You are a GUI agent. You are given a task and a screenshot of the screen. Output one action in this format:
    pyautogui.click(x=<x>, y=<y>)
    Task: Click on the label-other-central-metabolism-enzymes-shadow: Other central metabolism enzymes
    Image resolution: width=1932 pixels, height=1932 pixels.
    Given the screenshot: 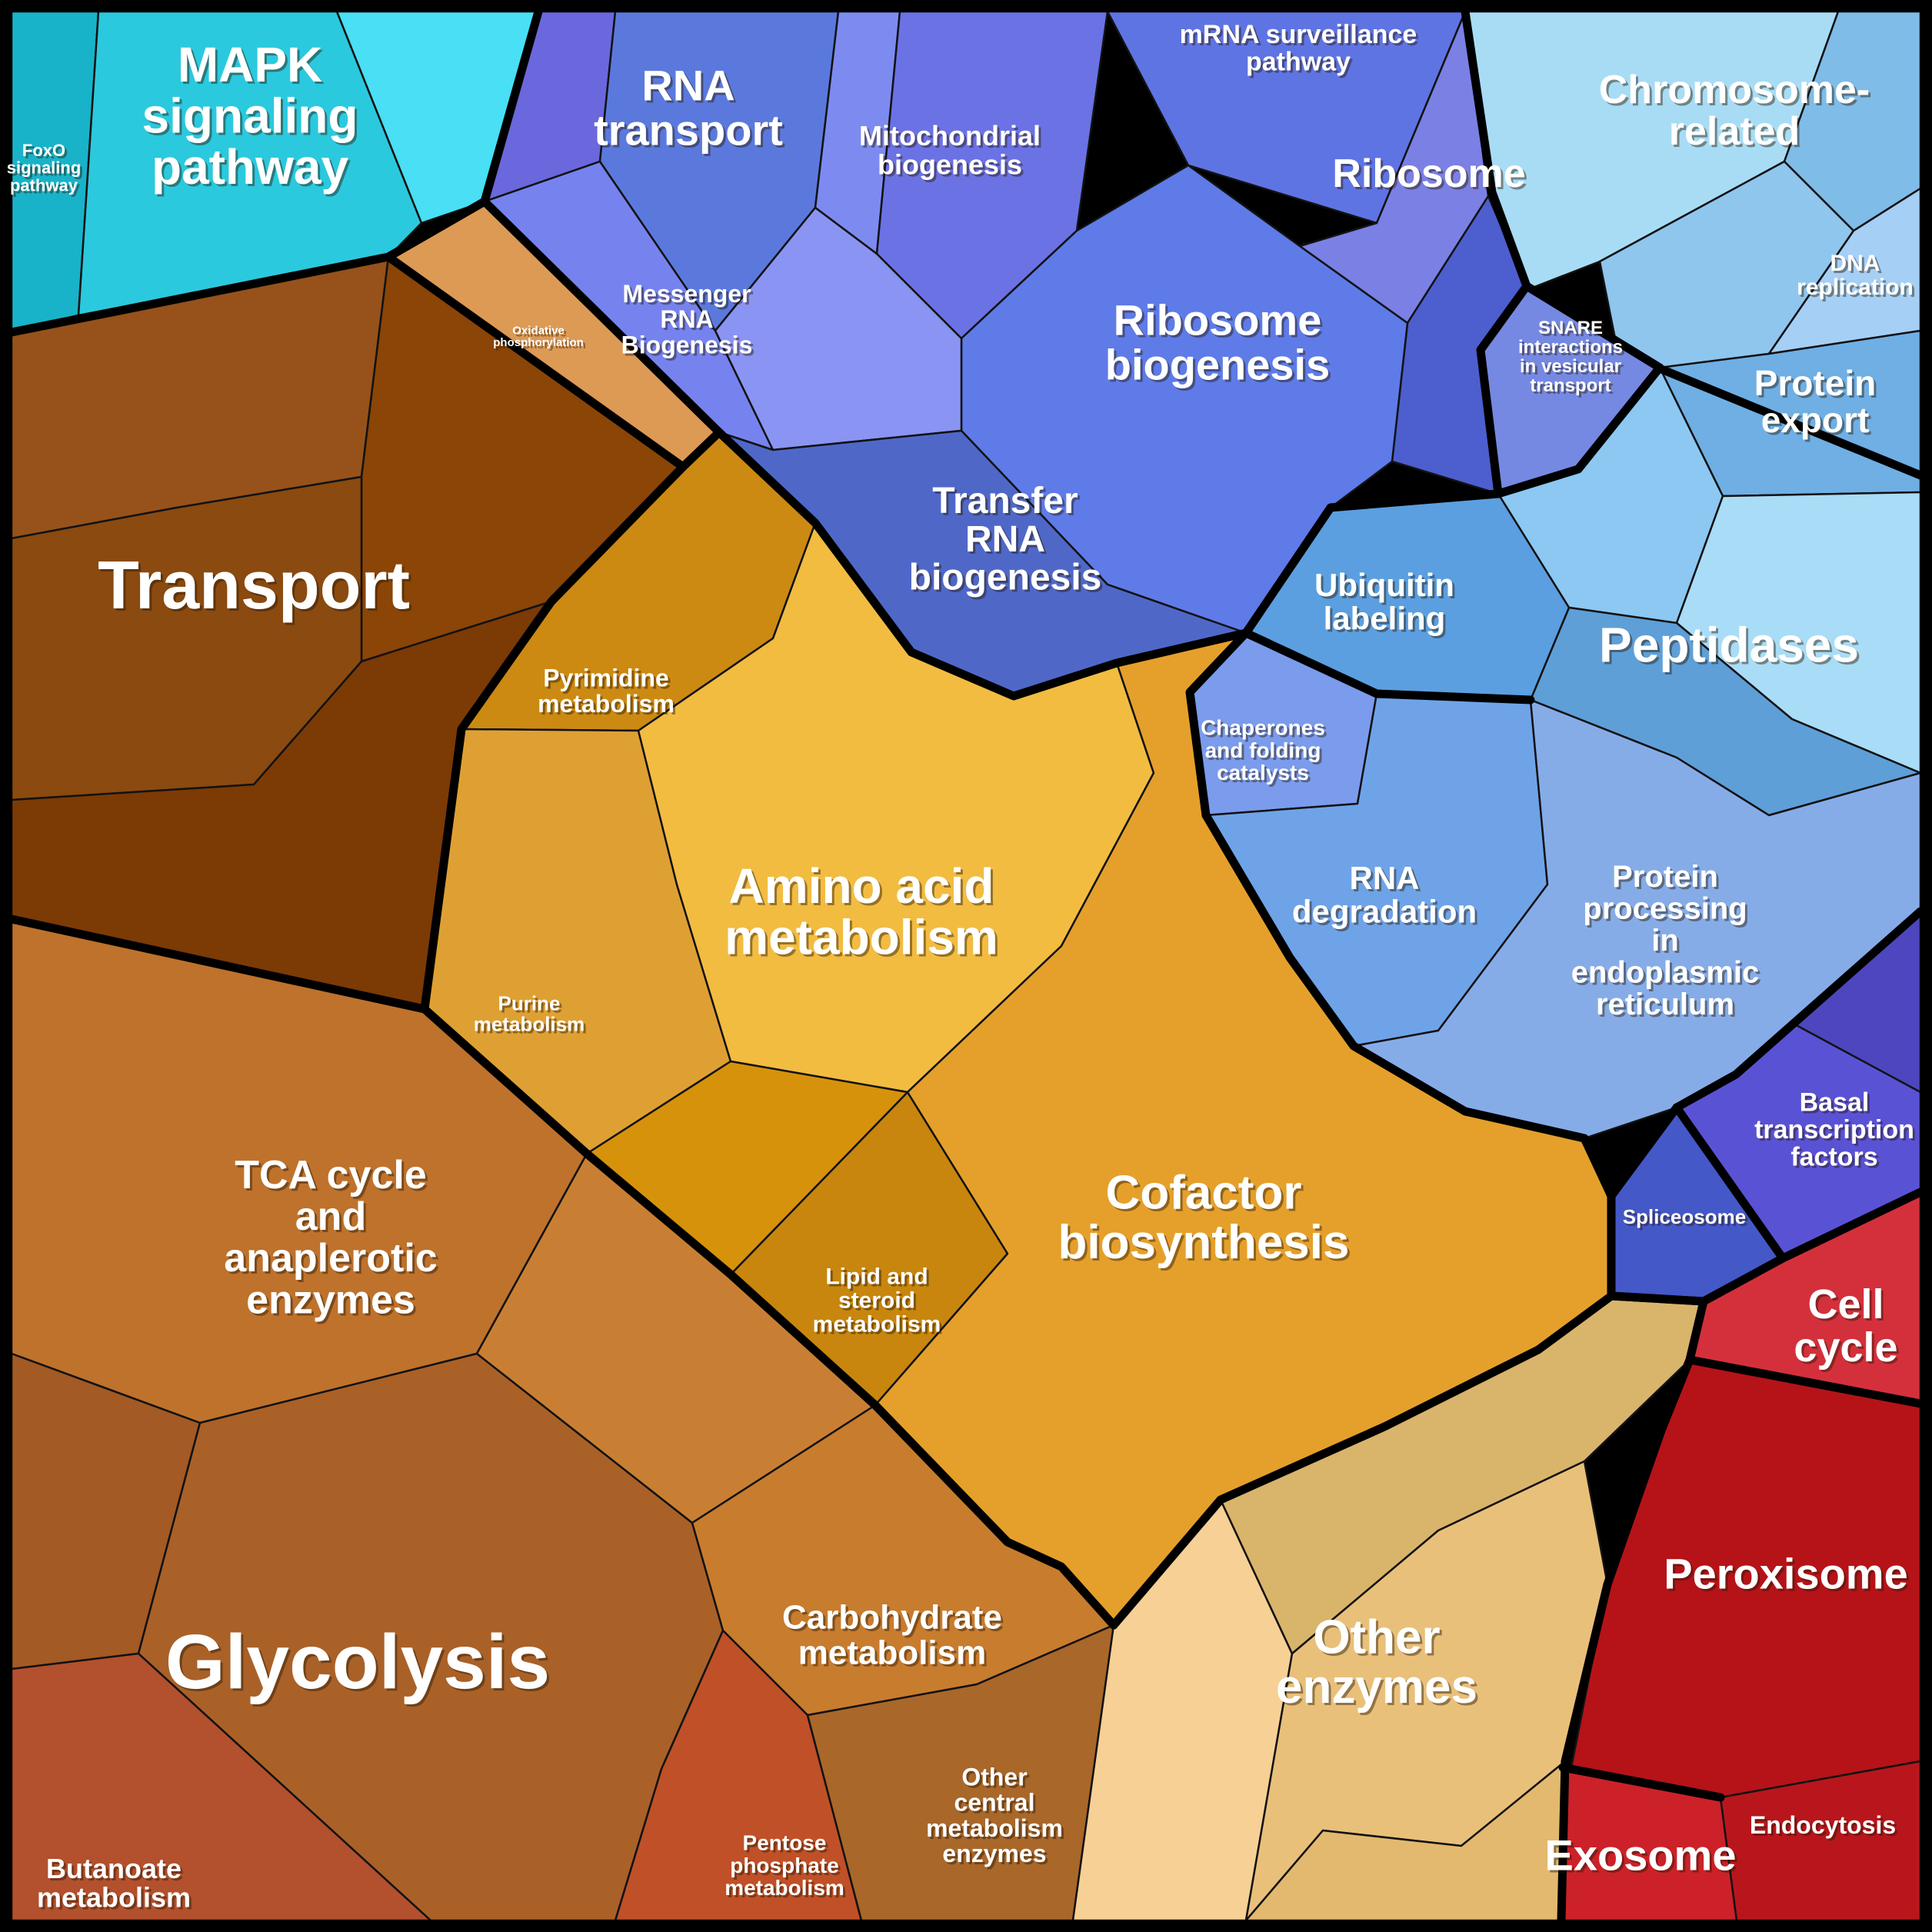 What is the action you would take?
    pyautogui.click(x=996, y=1817)
    